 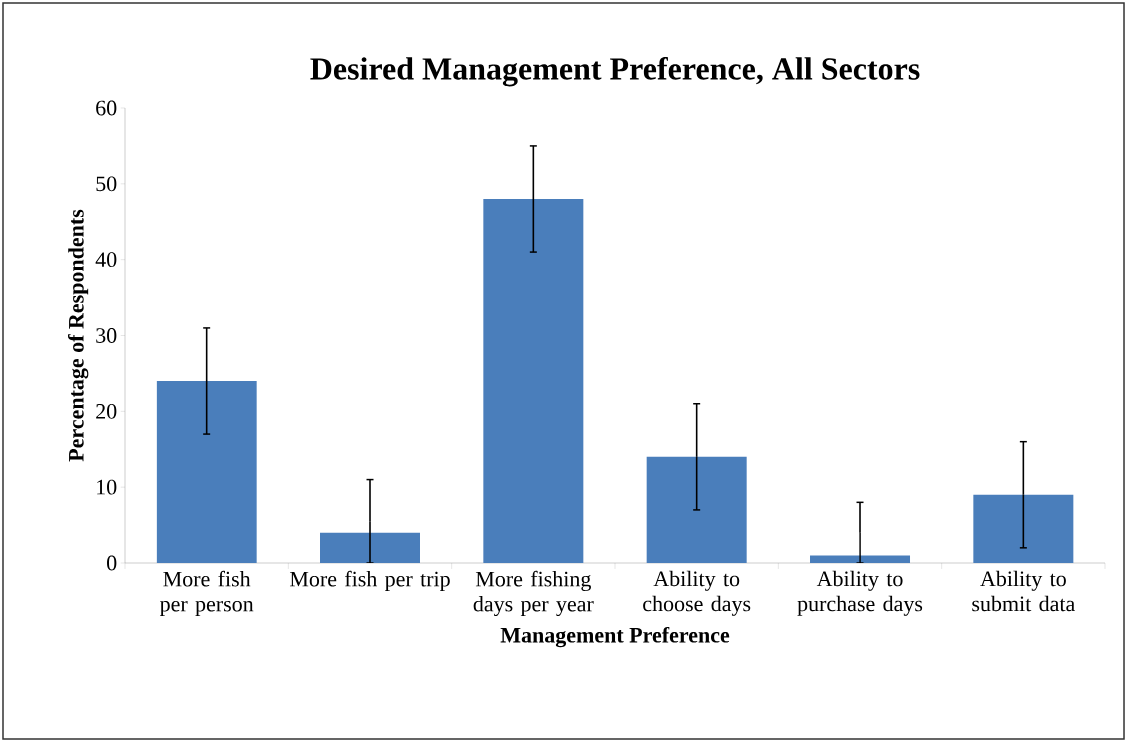 What do you see at coordinates (106, 108) in the screenshot?
I see `y-tick-label: 60` at bounding box center [106, 108].